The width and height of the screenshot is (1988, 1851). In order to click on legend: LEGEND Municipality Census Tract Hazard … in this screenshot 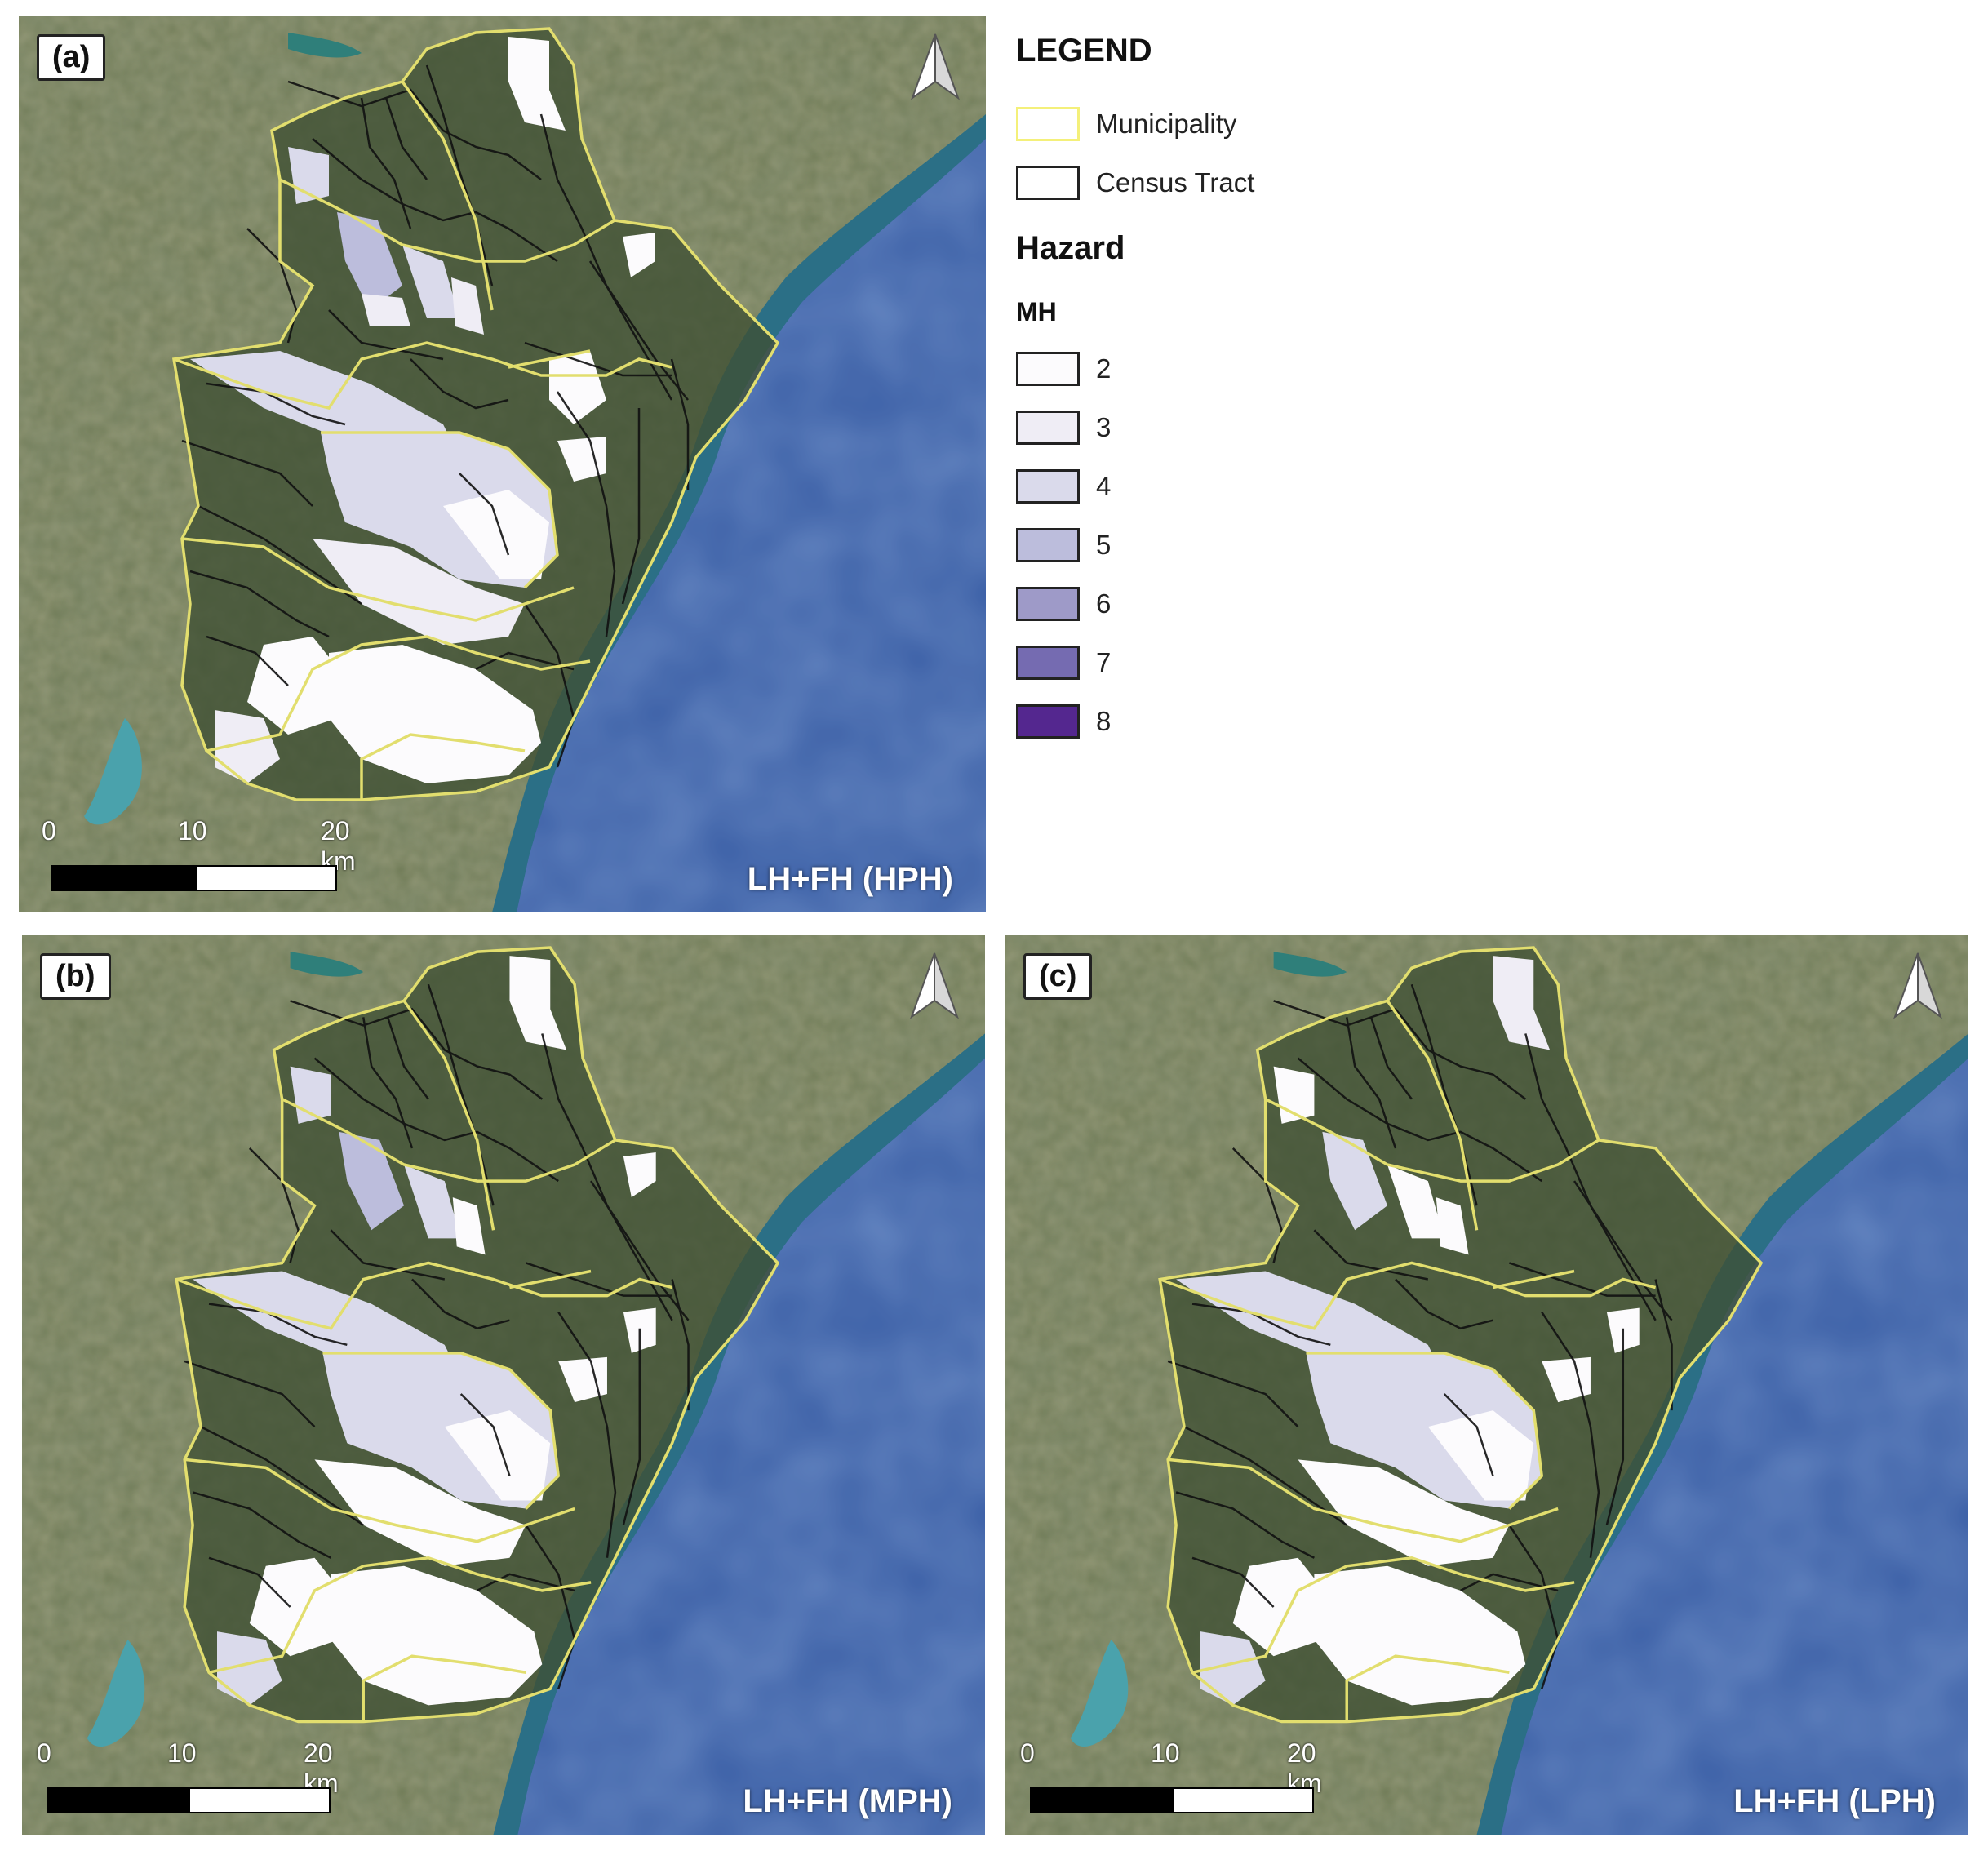, I will do `click(1220, 392)`.